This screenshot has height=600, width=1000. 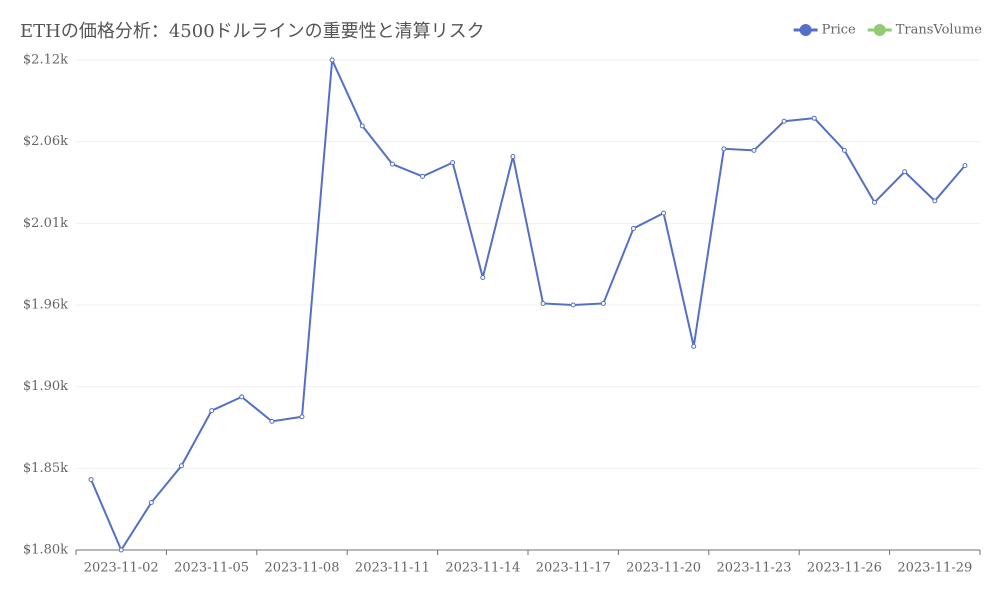 I want to click on y-tick-label: $1.90k, so click(x=45, y=386).